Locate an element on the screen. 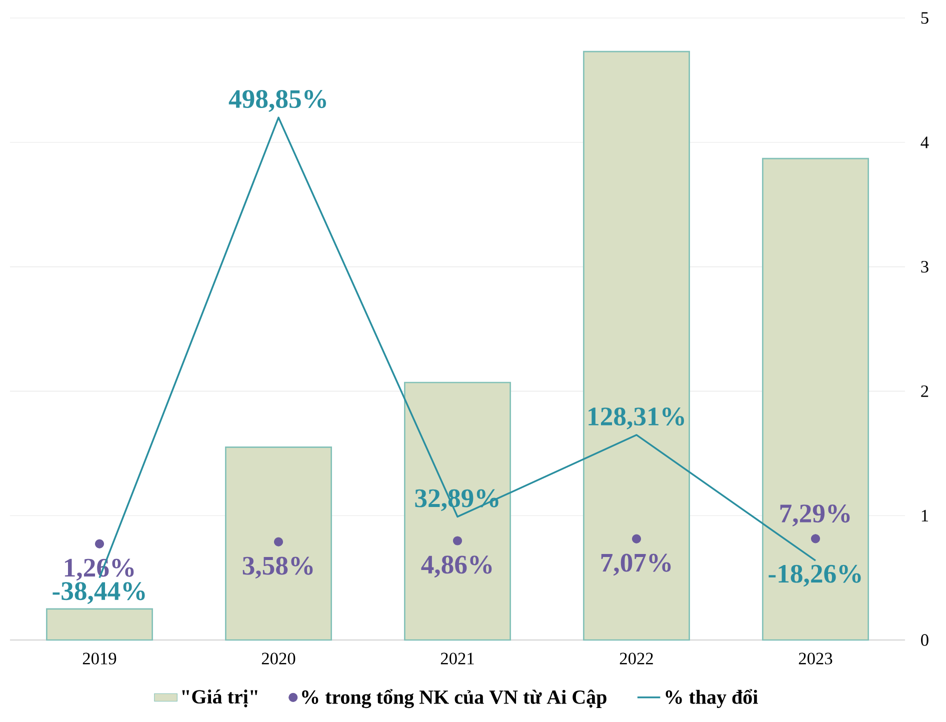  data-label: 4,86% is located at coordinates (456, 567).